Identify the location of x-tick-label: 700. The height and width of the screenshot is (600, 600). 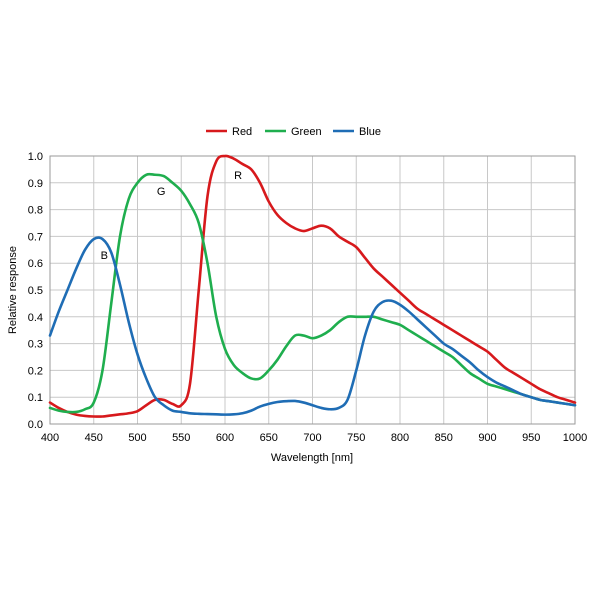
(312, 438).